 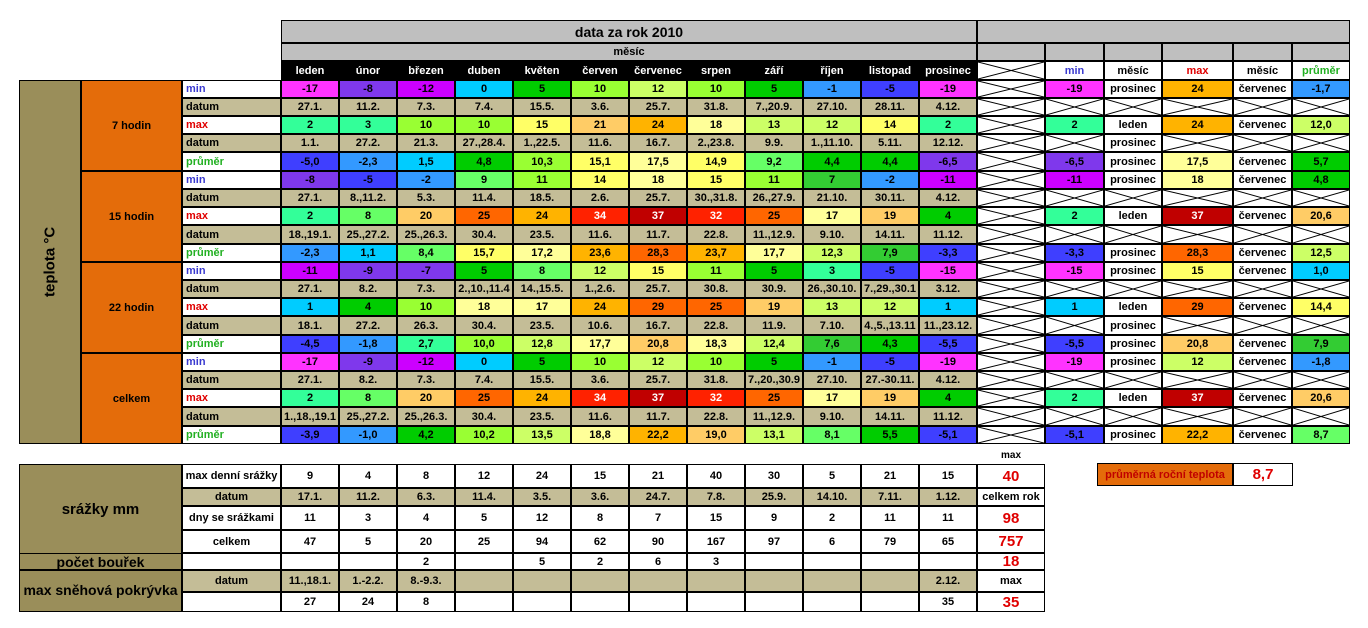 What do you see at coordinates (231, 416) in the screenshot?
I see `row-label: datum` at bounding box center [231, 416].